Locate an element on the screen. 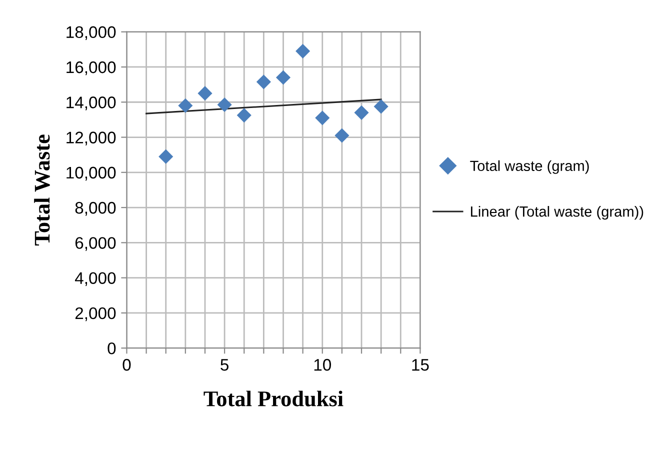 The width and height of the screenshot is (667, 455). y-tick-label: 8,000 is located at coordinates (95, 209).